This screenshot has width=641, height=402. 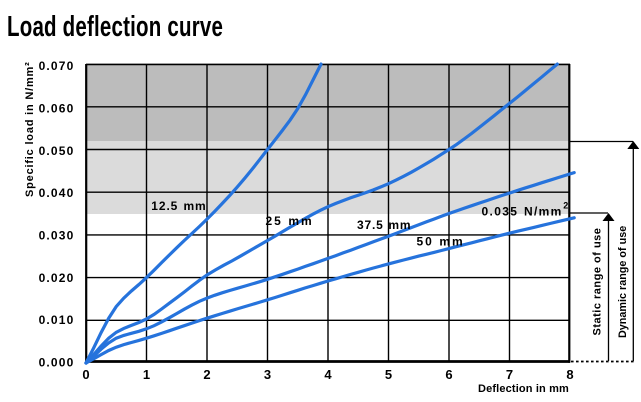 What do you see at coordinates (526, 210) in the screenshot?
I see `svg-text: 0.035 N/mm2` at bounding box center [526, 210].